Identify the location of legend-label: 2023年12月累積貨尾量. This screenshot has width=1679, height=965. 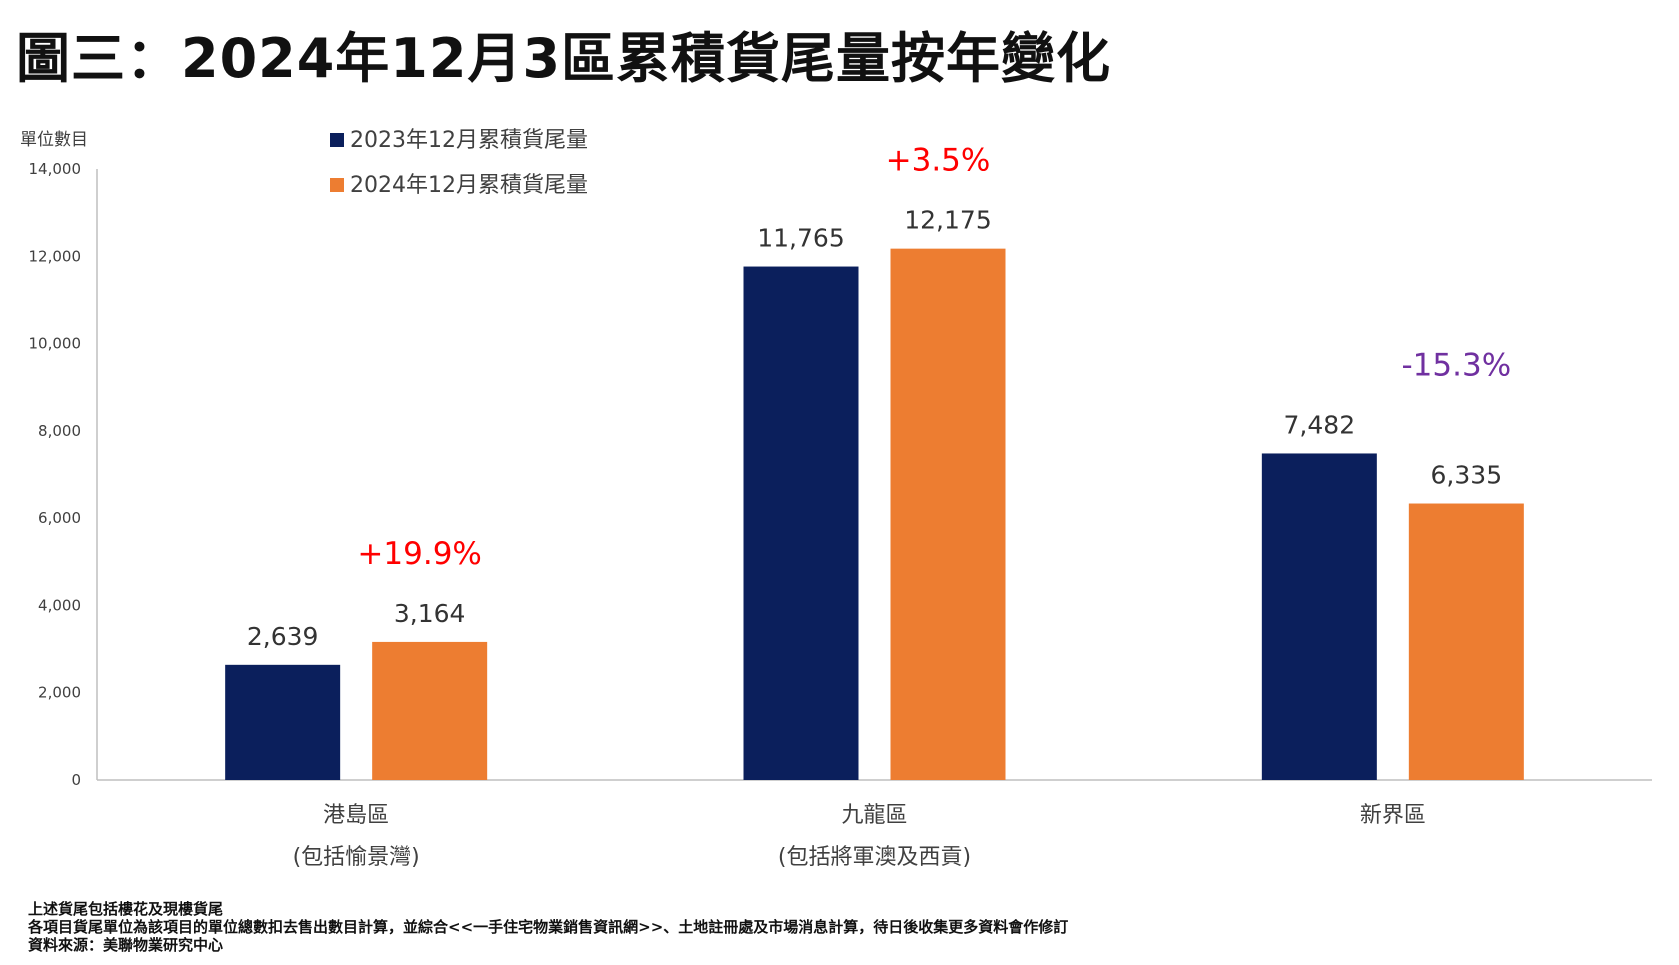
(469, 140).